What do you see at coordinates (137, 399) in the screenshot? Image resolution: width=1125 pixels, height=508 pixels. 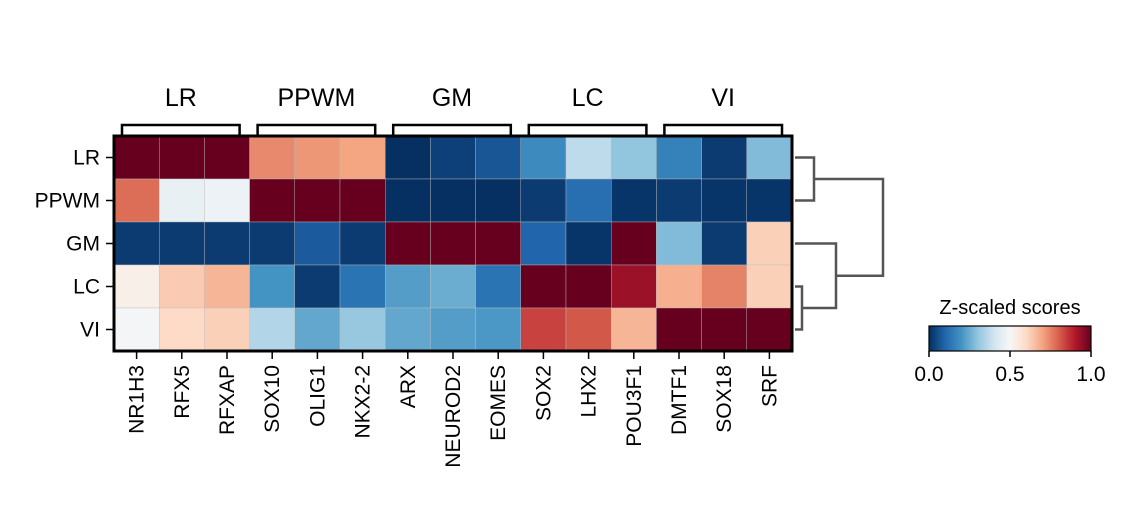 I see `column-label: NR1H3` at bounding box center [137, 399].